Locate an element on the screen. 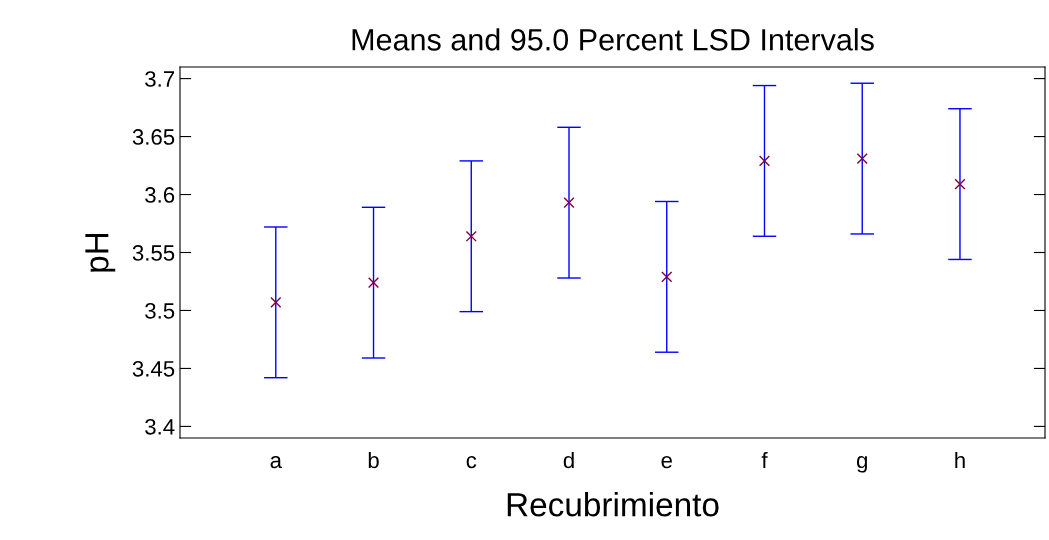  x-tick-label: d is located at coordinates (568, 460).